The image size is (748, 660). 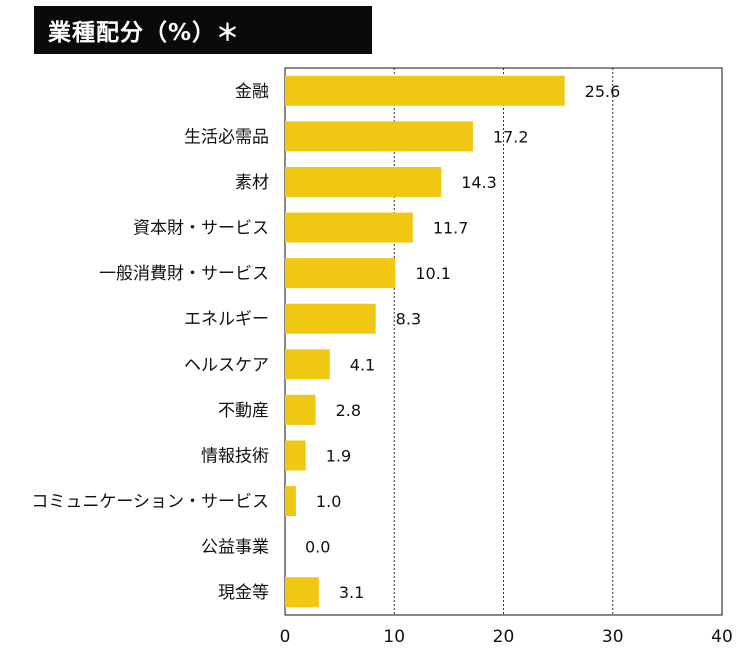 What do you see at coordinates (351, 592) in the screenshot?
I see `value-label-12: 3.1` at bounding box center [351, 592].